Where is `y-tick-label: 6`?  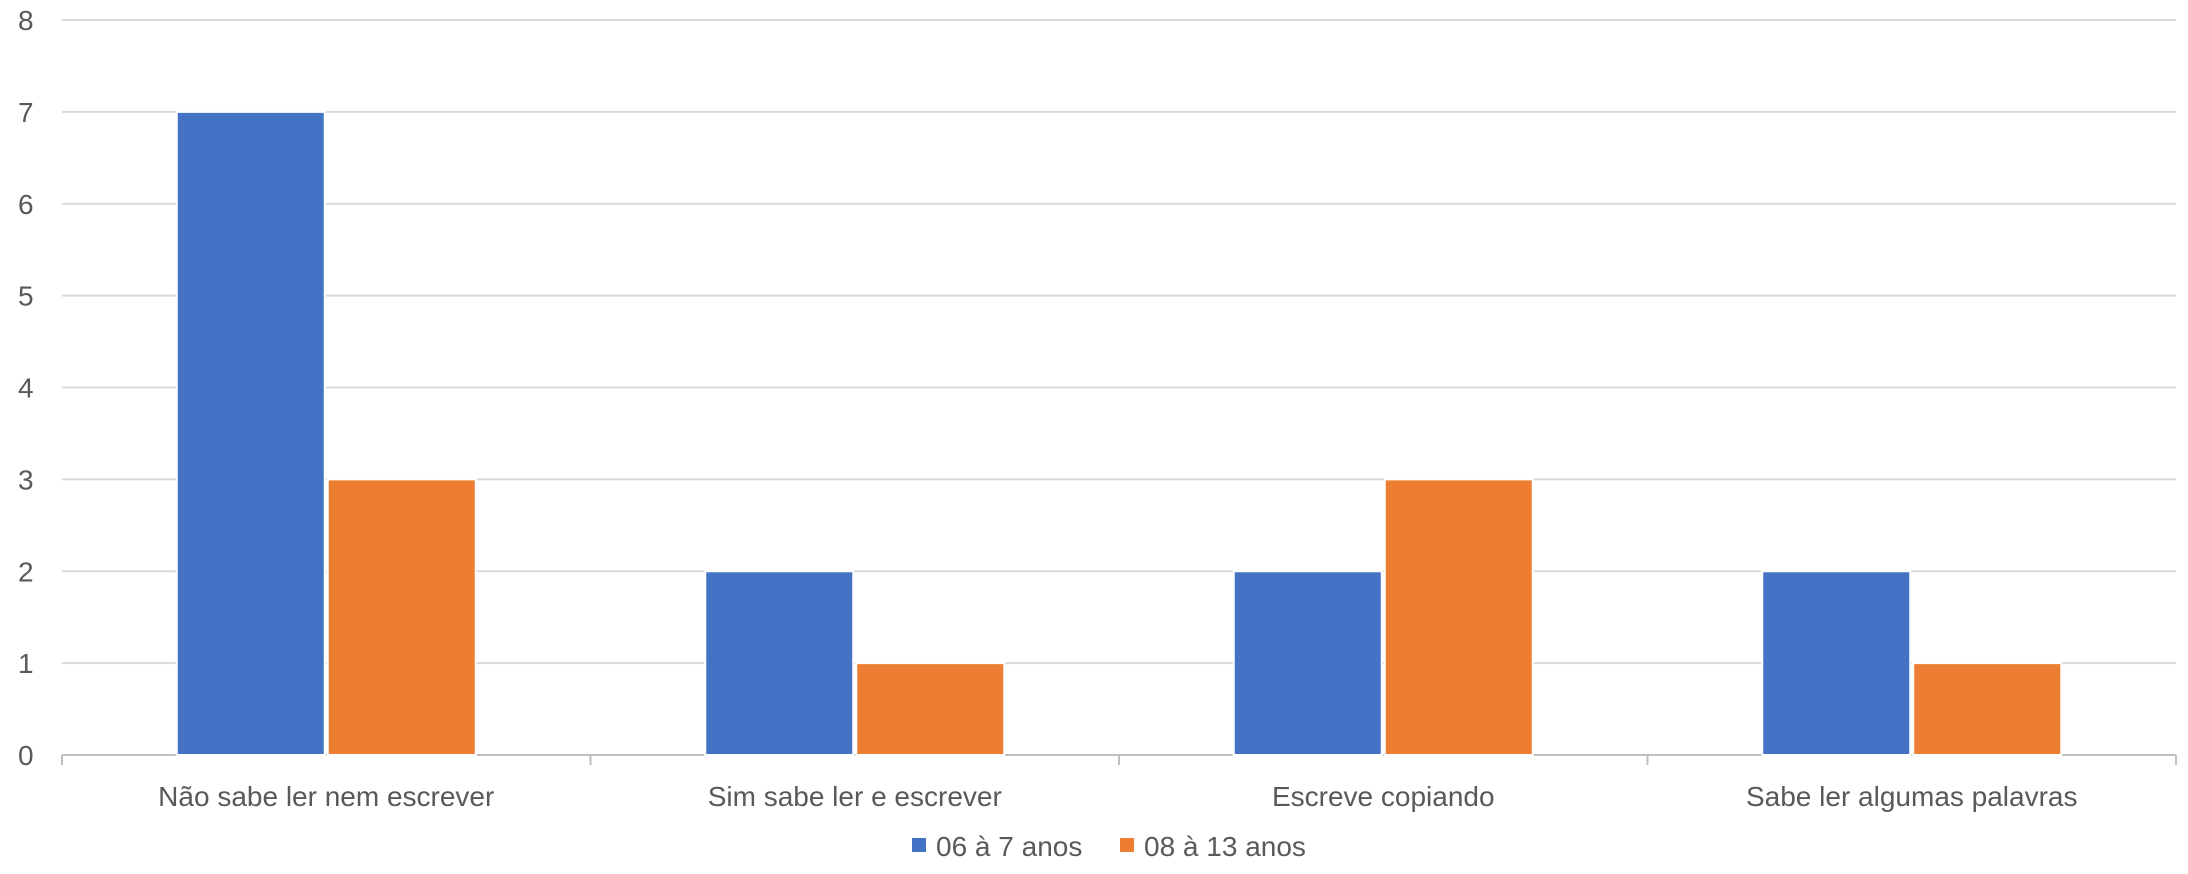 y-tick-label: 6 is located at coordinates (26, 204).